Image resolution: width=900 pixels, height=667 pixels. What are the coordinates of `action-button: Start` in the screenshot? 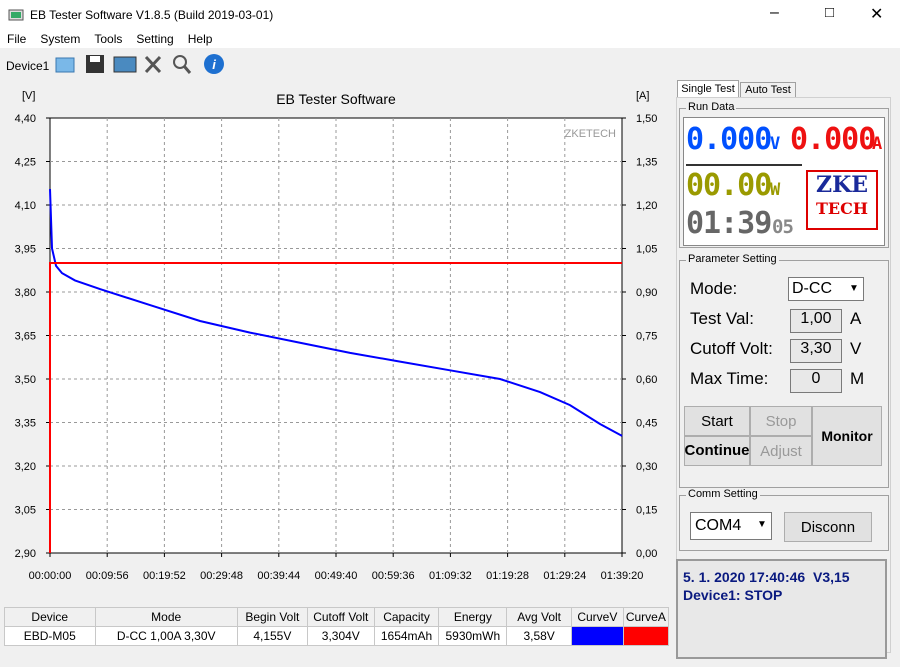 It's located at (717, 421).